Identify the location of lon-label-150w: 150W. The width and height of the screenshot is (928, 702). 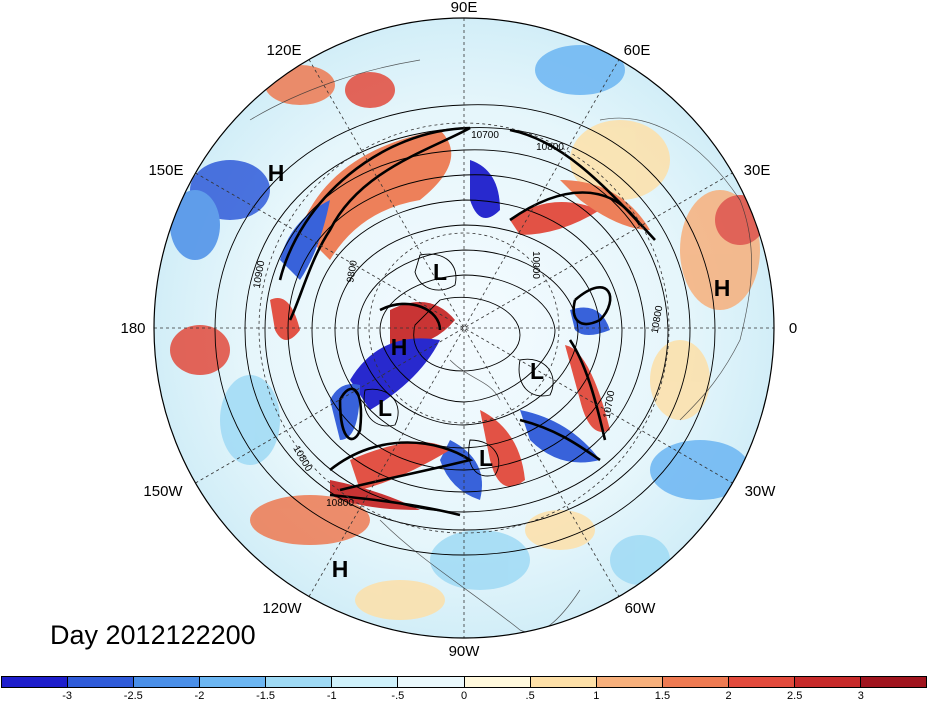
(163, 491).